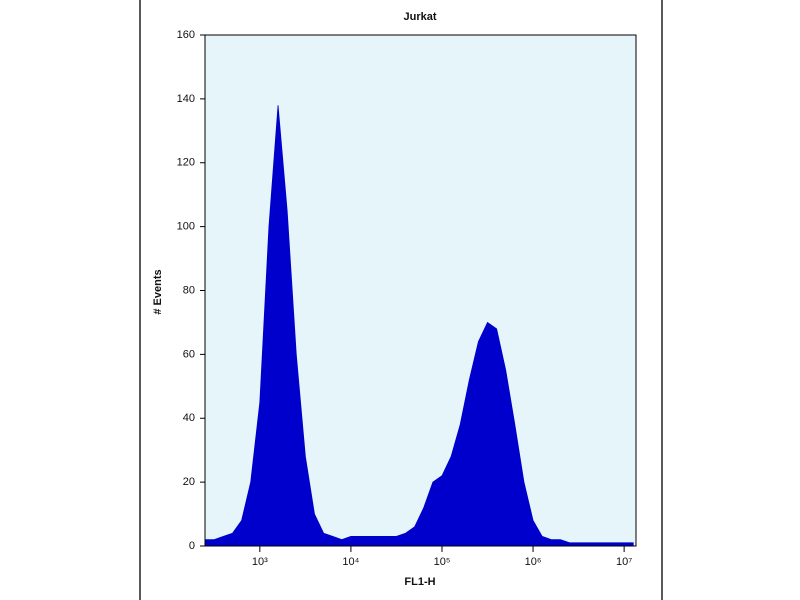  Describe the element at coordinates (192, 546) in the screenshot. I see `y-tick-label: 0` at that location.